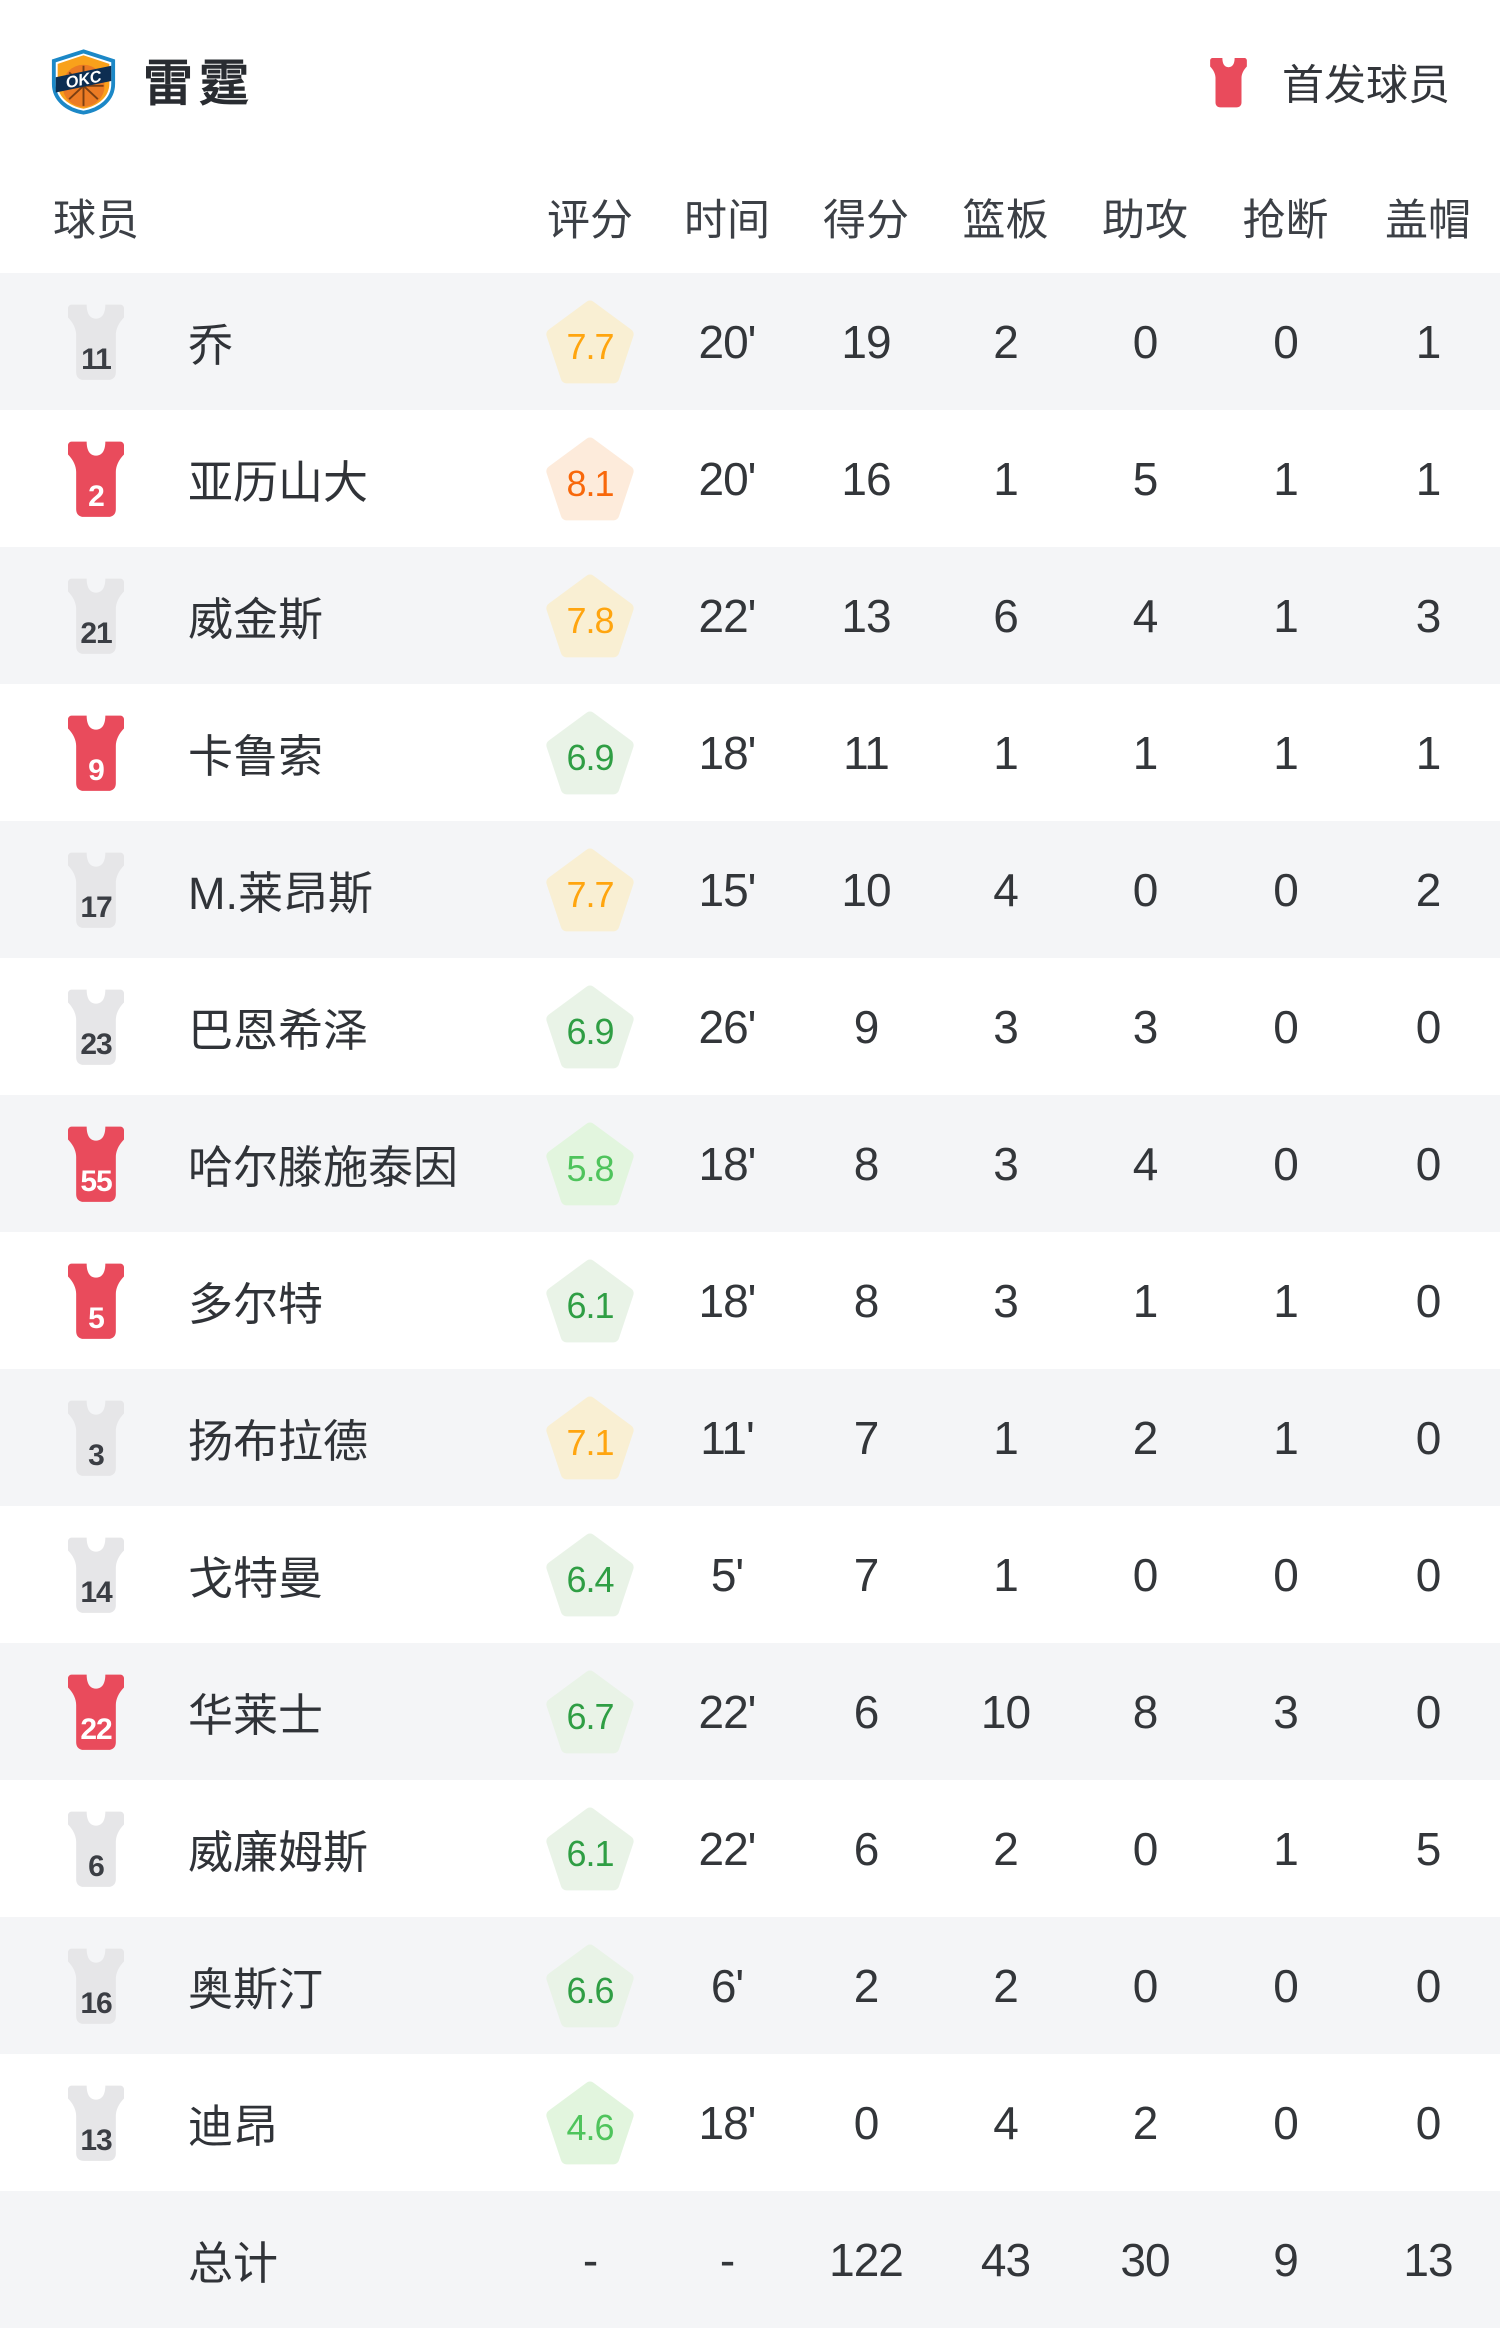 Image resolution: width=1500 pixels, height=2328 pixels. Describe the element at coordinates (590, 1716) in the screenshot. I see `rating-value: 6.7` at that location.